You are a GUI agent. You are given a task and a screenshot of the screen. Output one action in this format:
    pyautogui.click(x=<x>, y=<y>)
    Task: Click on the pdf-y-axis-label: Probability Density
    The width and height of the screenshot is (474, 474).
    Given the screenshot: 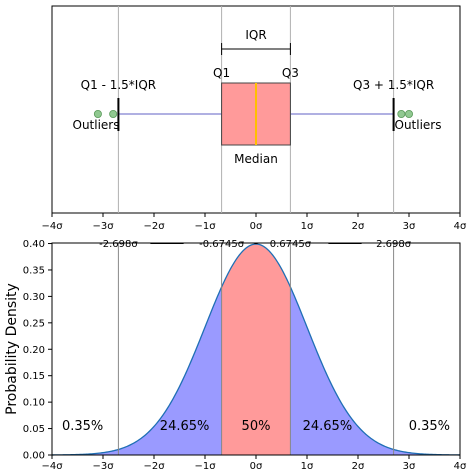 What is the action you would take?
    pyautogui.click(x=12, y=349)
    